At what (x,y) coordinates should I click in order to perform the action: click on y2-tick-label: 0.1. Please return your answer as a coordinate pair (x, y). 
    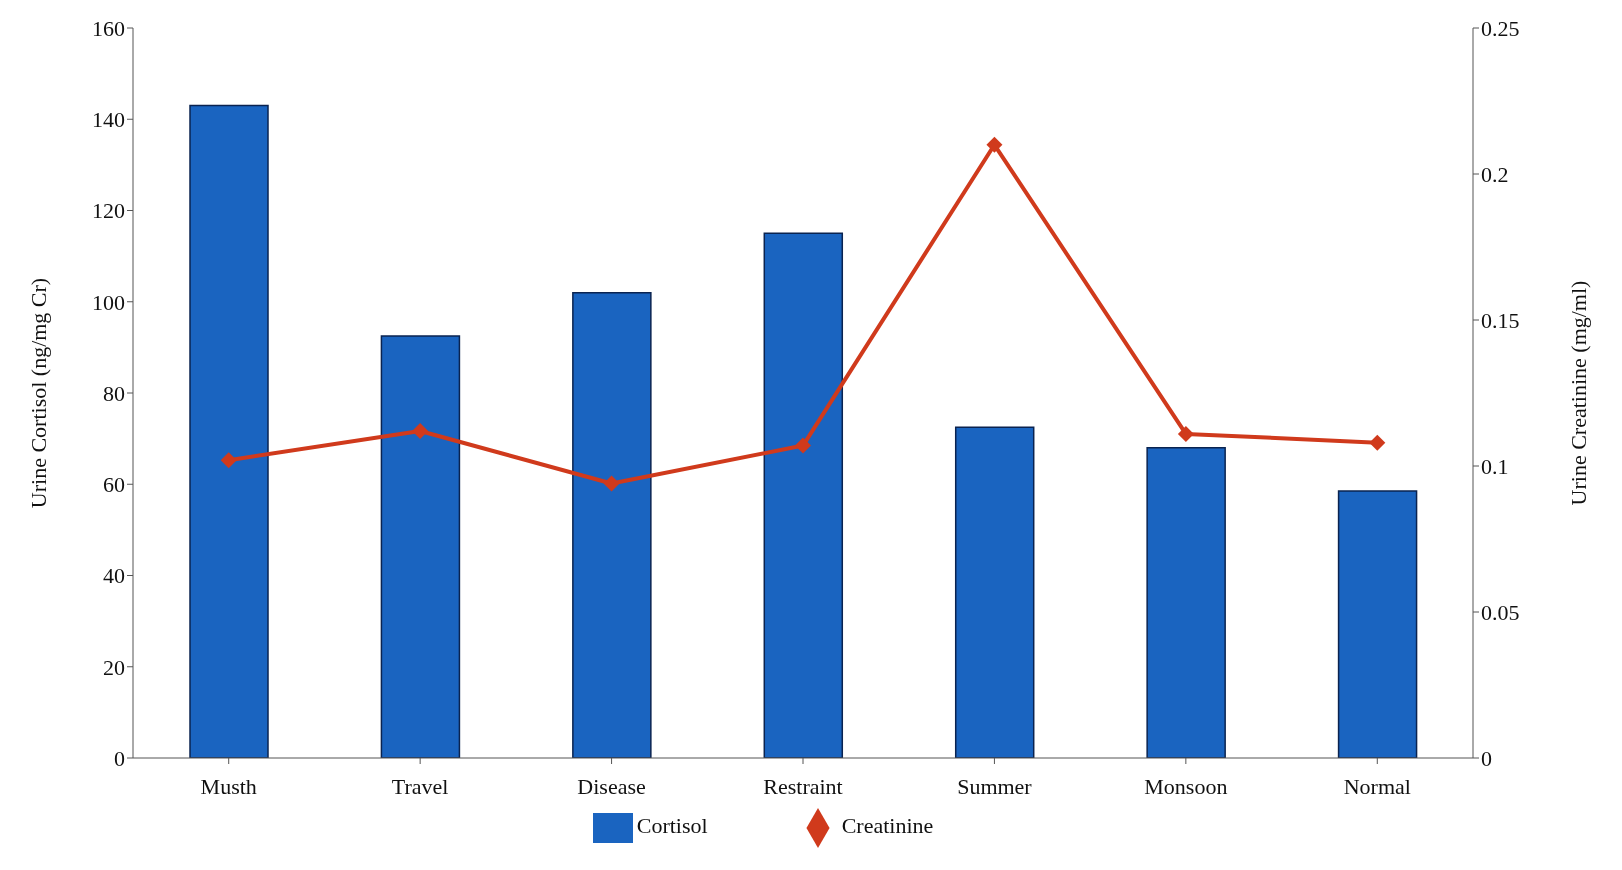
    Looking at the image, I should click on (1495, 466).